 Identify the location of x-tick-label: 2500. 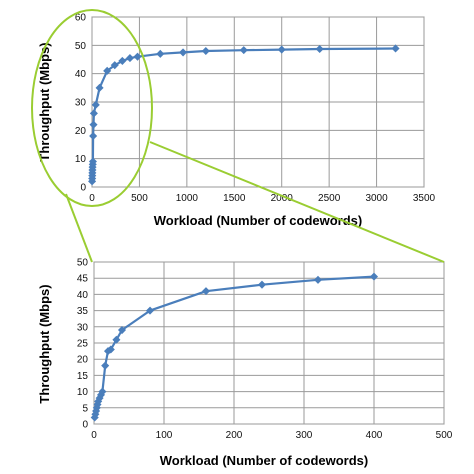
(329, 198).